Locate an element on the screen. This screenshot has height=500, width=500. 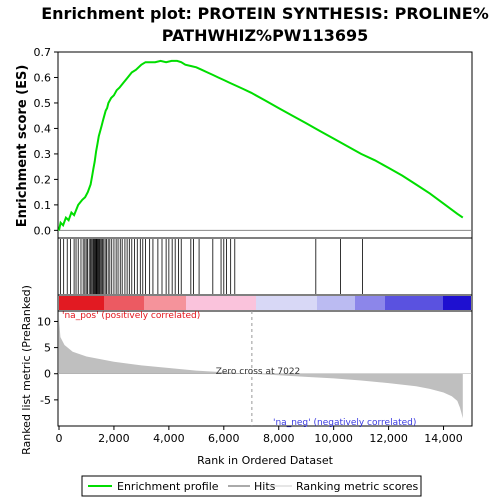
legend-hits-label: Hits is located at coordinates (265, 486).